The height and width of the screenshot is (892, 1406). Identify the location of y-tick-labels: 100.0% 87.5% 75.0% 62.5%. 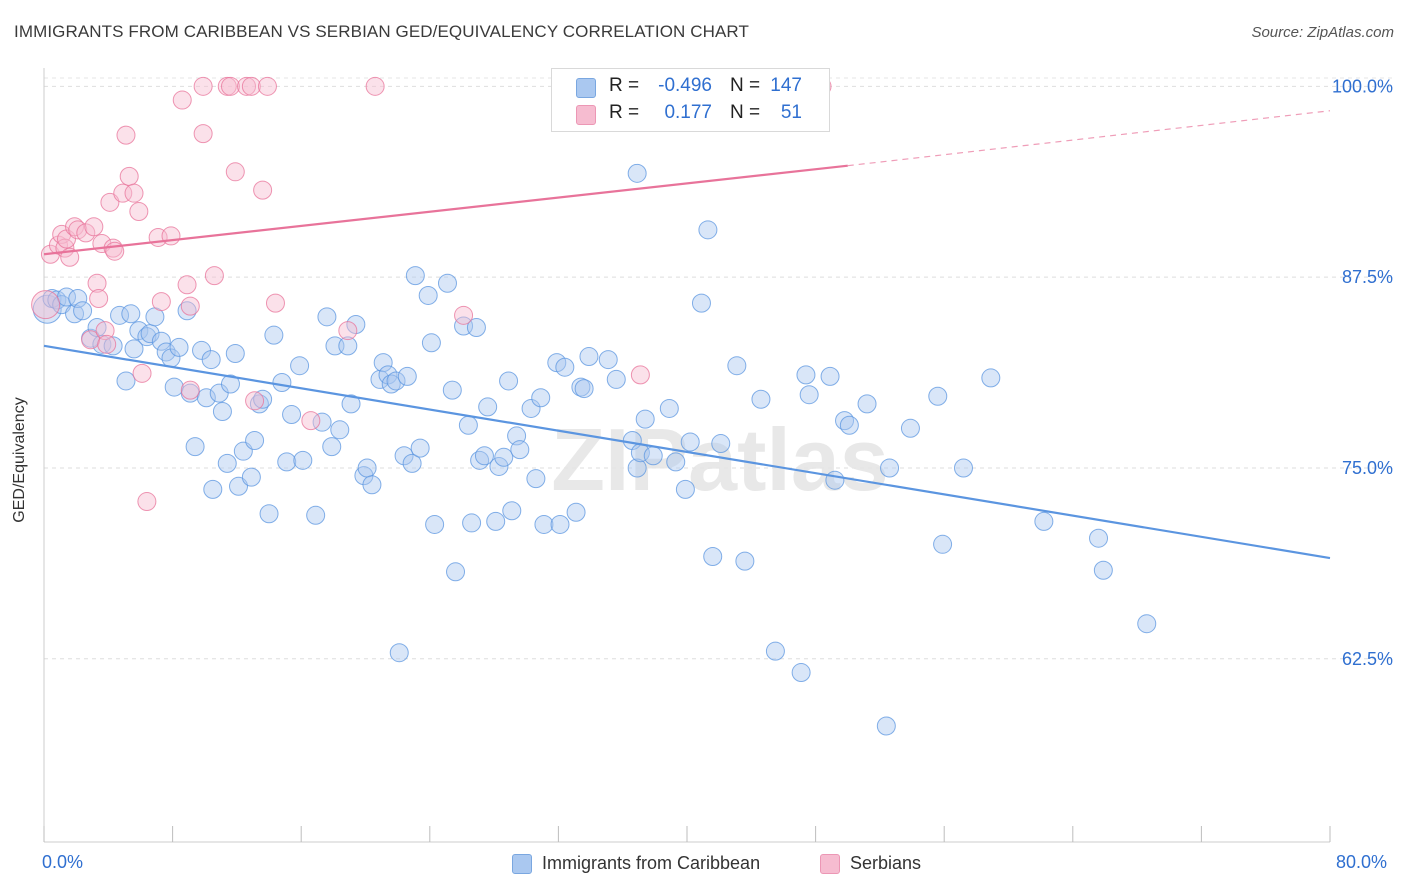
(1362, 372).